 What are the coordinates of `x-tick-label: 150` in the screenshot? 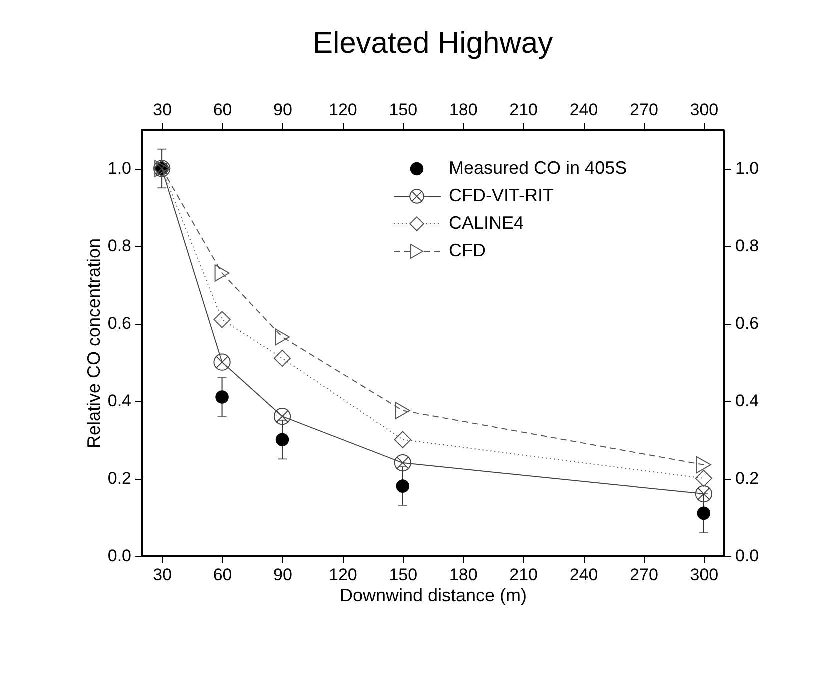 It's located at (403, 575).